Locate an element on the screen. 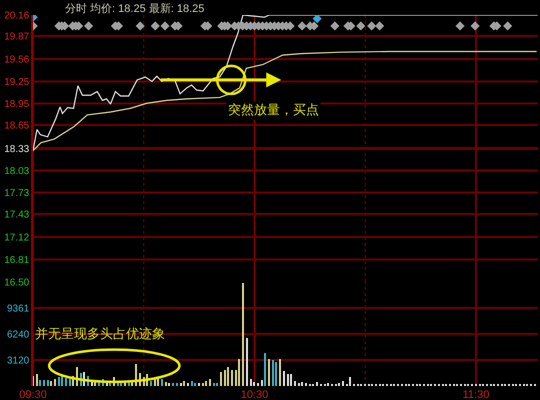 This screenshot has width=540, height=400. y-tick-label: 16.81 is located at coordinates (17, 260).